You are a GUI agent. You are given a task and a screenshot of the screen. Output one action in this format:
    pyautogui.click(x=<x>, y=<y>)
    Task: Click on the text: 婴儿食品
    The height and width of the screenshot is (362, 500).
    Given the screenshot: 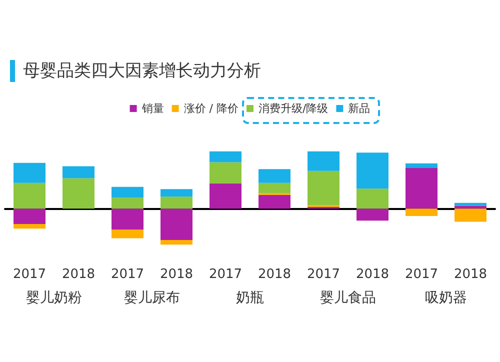 What is the action you would take?
    pyautogui.click(x=348, y=298)
    